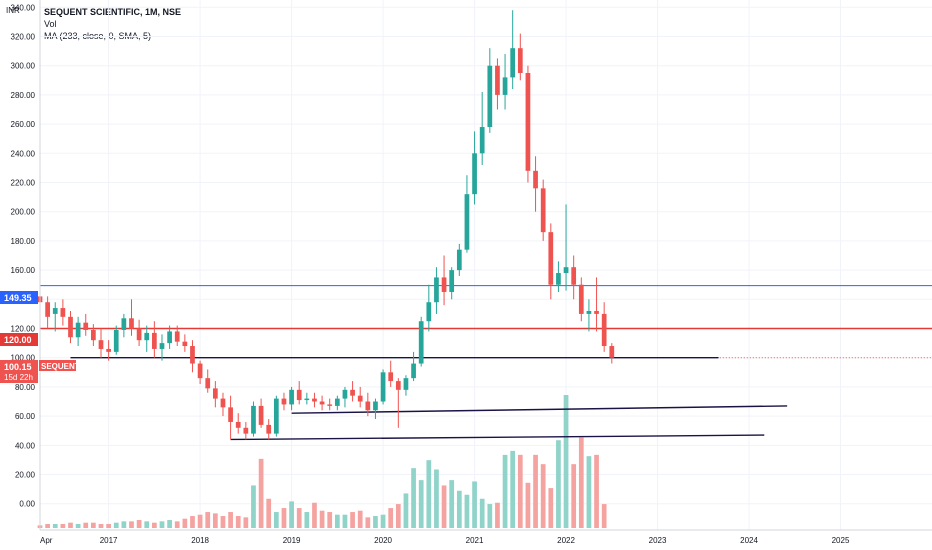 This screenshot has width=932, height=550. What do you see at coordinates (23, 153) in the screenshot?
I see `y-tick-label: 240.00` at bounding box center [23, 153].